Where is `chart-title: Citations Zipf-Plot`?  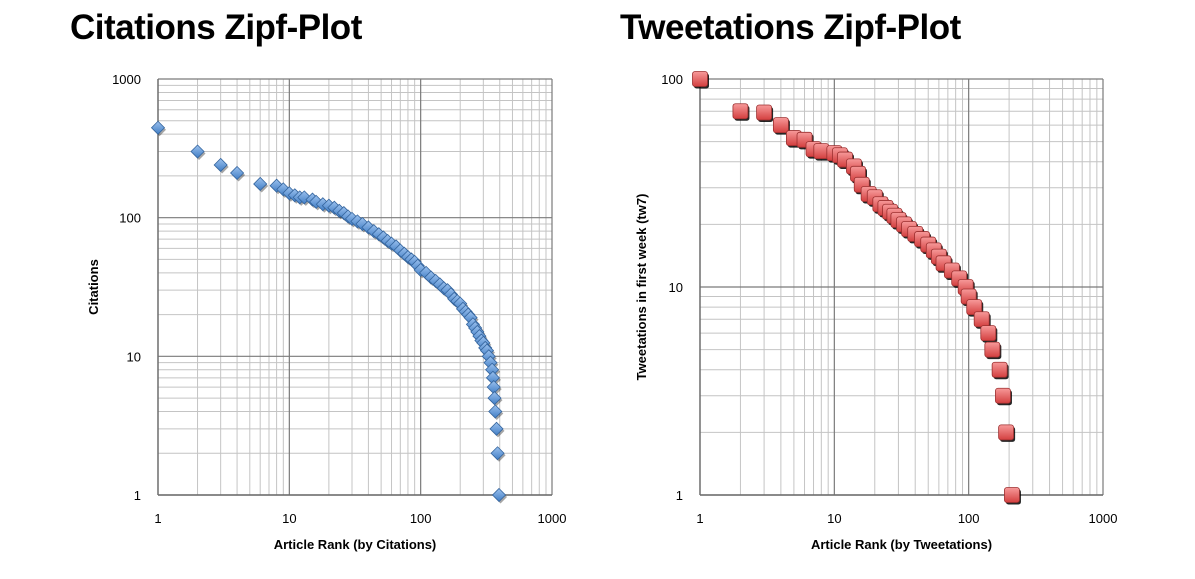
chart-title: Citations Zipf-Plot is located at coordinates (216, 27).